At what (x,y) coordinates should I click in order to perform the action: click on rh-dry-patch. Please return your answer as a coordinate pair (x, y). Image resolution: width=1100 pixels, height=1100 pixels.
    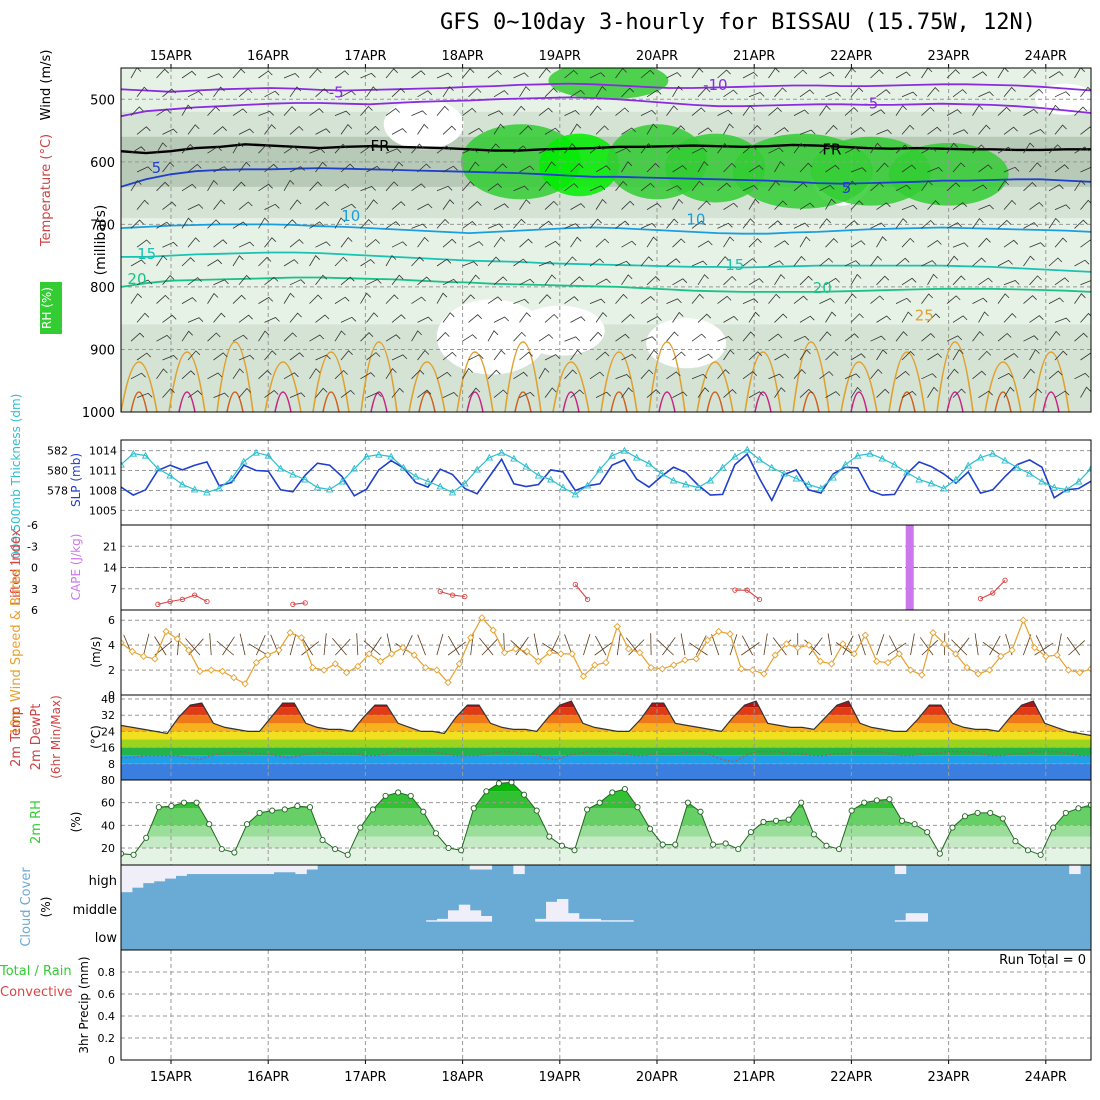
    Looking at the image, I should click on (491, 337).